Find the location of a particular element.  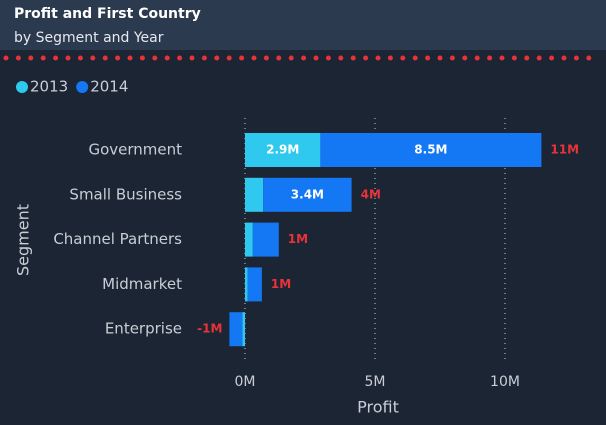

chart-title: Profit and First Country is located at coordinates (107, 14).